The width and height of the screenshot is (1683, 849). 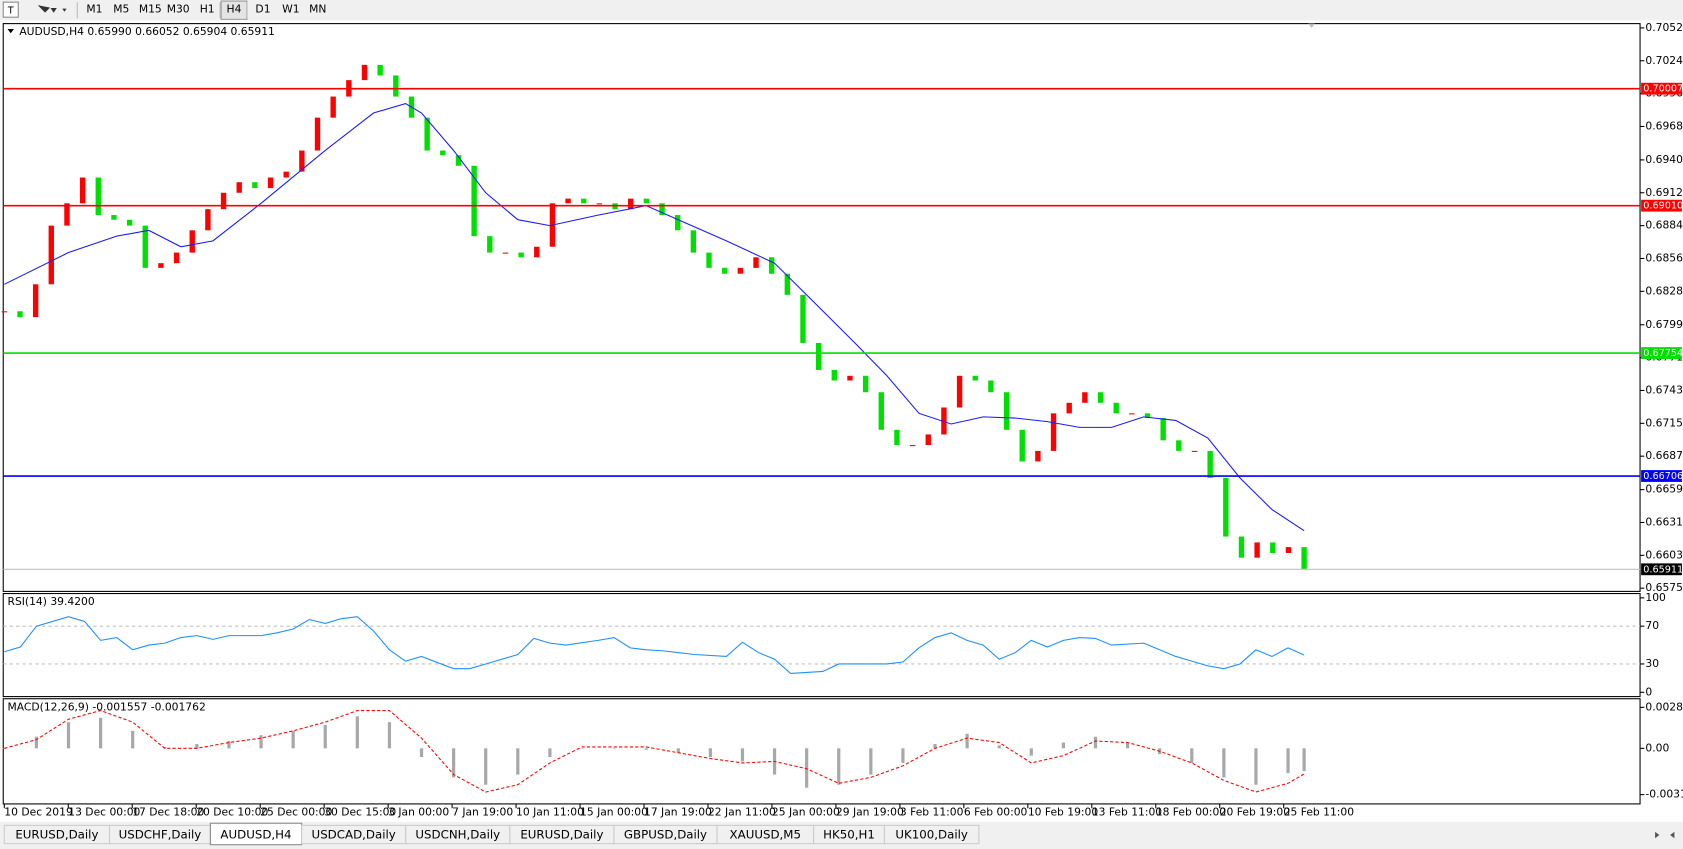 I want to click on y-tick-label: 0.67995, so click(x=1664, y=324).